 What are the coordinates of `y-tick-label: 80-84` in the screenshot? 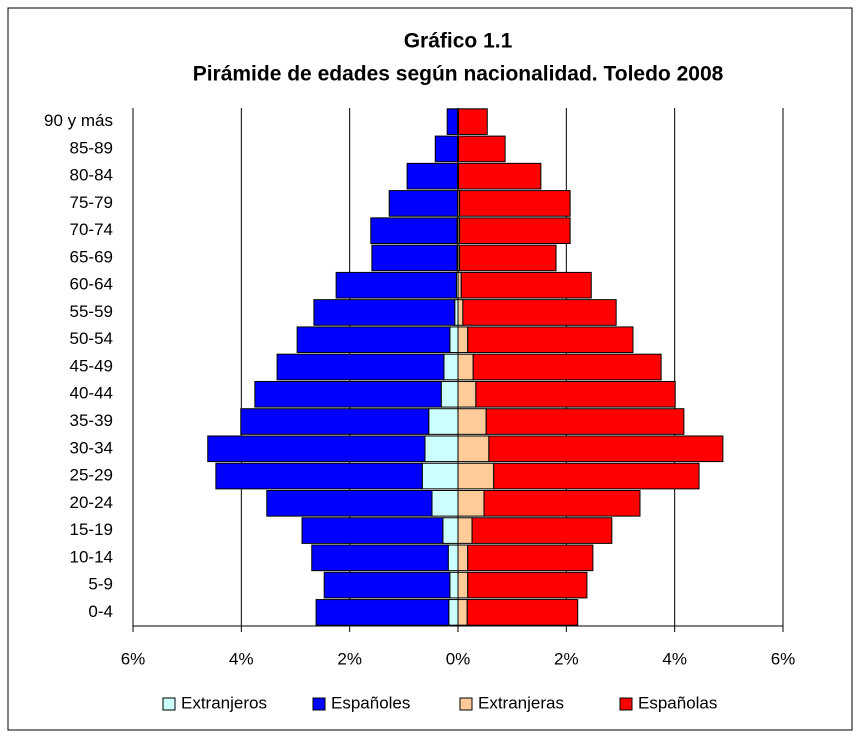 It's located at (91, 175).